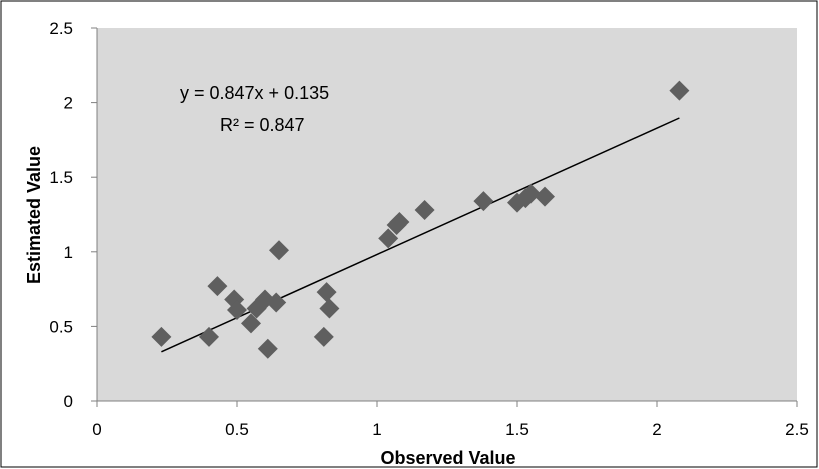 This screenshot has width=819, height=469. What do you see at coordinates (68, 252) in the screenshot?
I see `y-tick-label: 1` at bounding box center [68, 252].